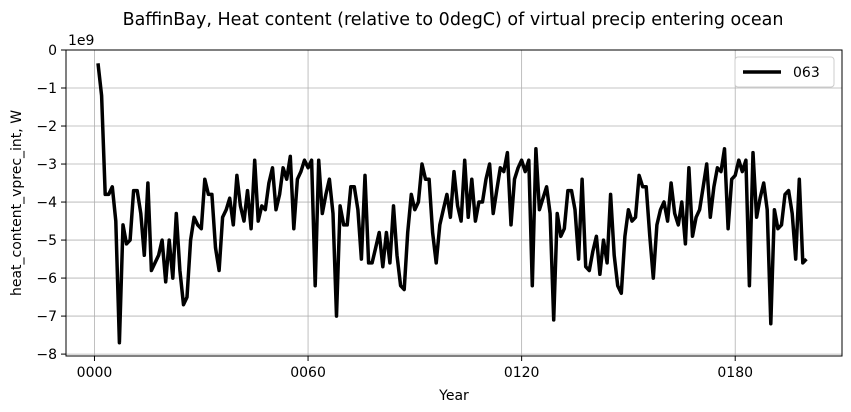 The width and height of the screenshot is (851, 412). What do you see at coordinates (95, 373) in the screenshot?
I see `x-tick-label: 0000` at bounding box center [95, 373].